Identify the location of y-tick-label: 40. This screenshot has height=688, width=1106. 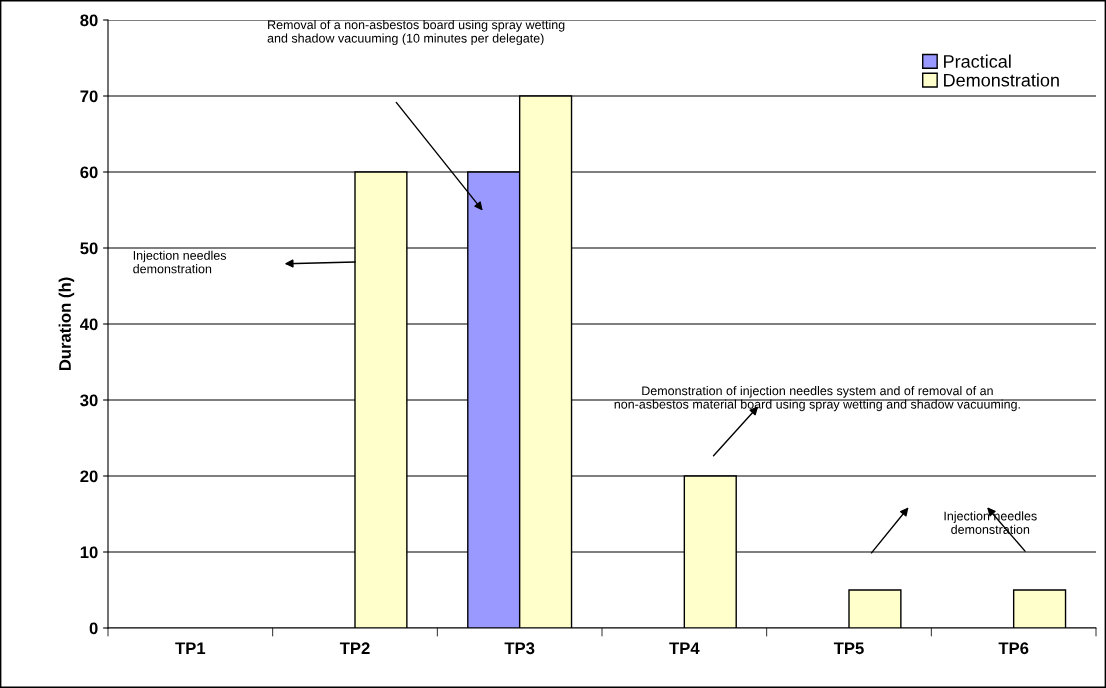
(88, 324).